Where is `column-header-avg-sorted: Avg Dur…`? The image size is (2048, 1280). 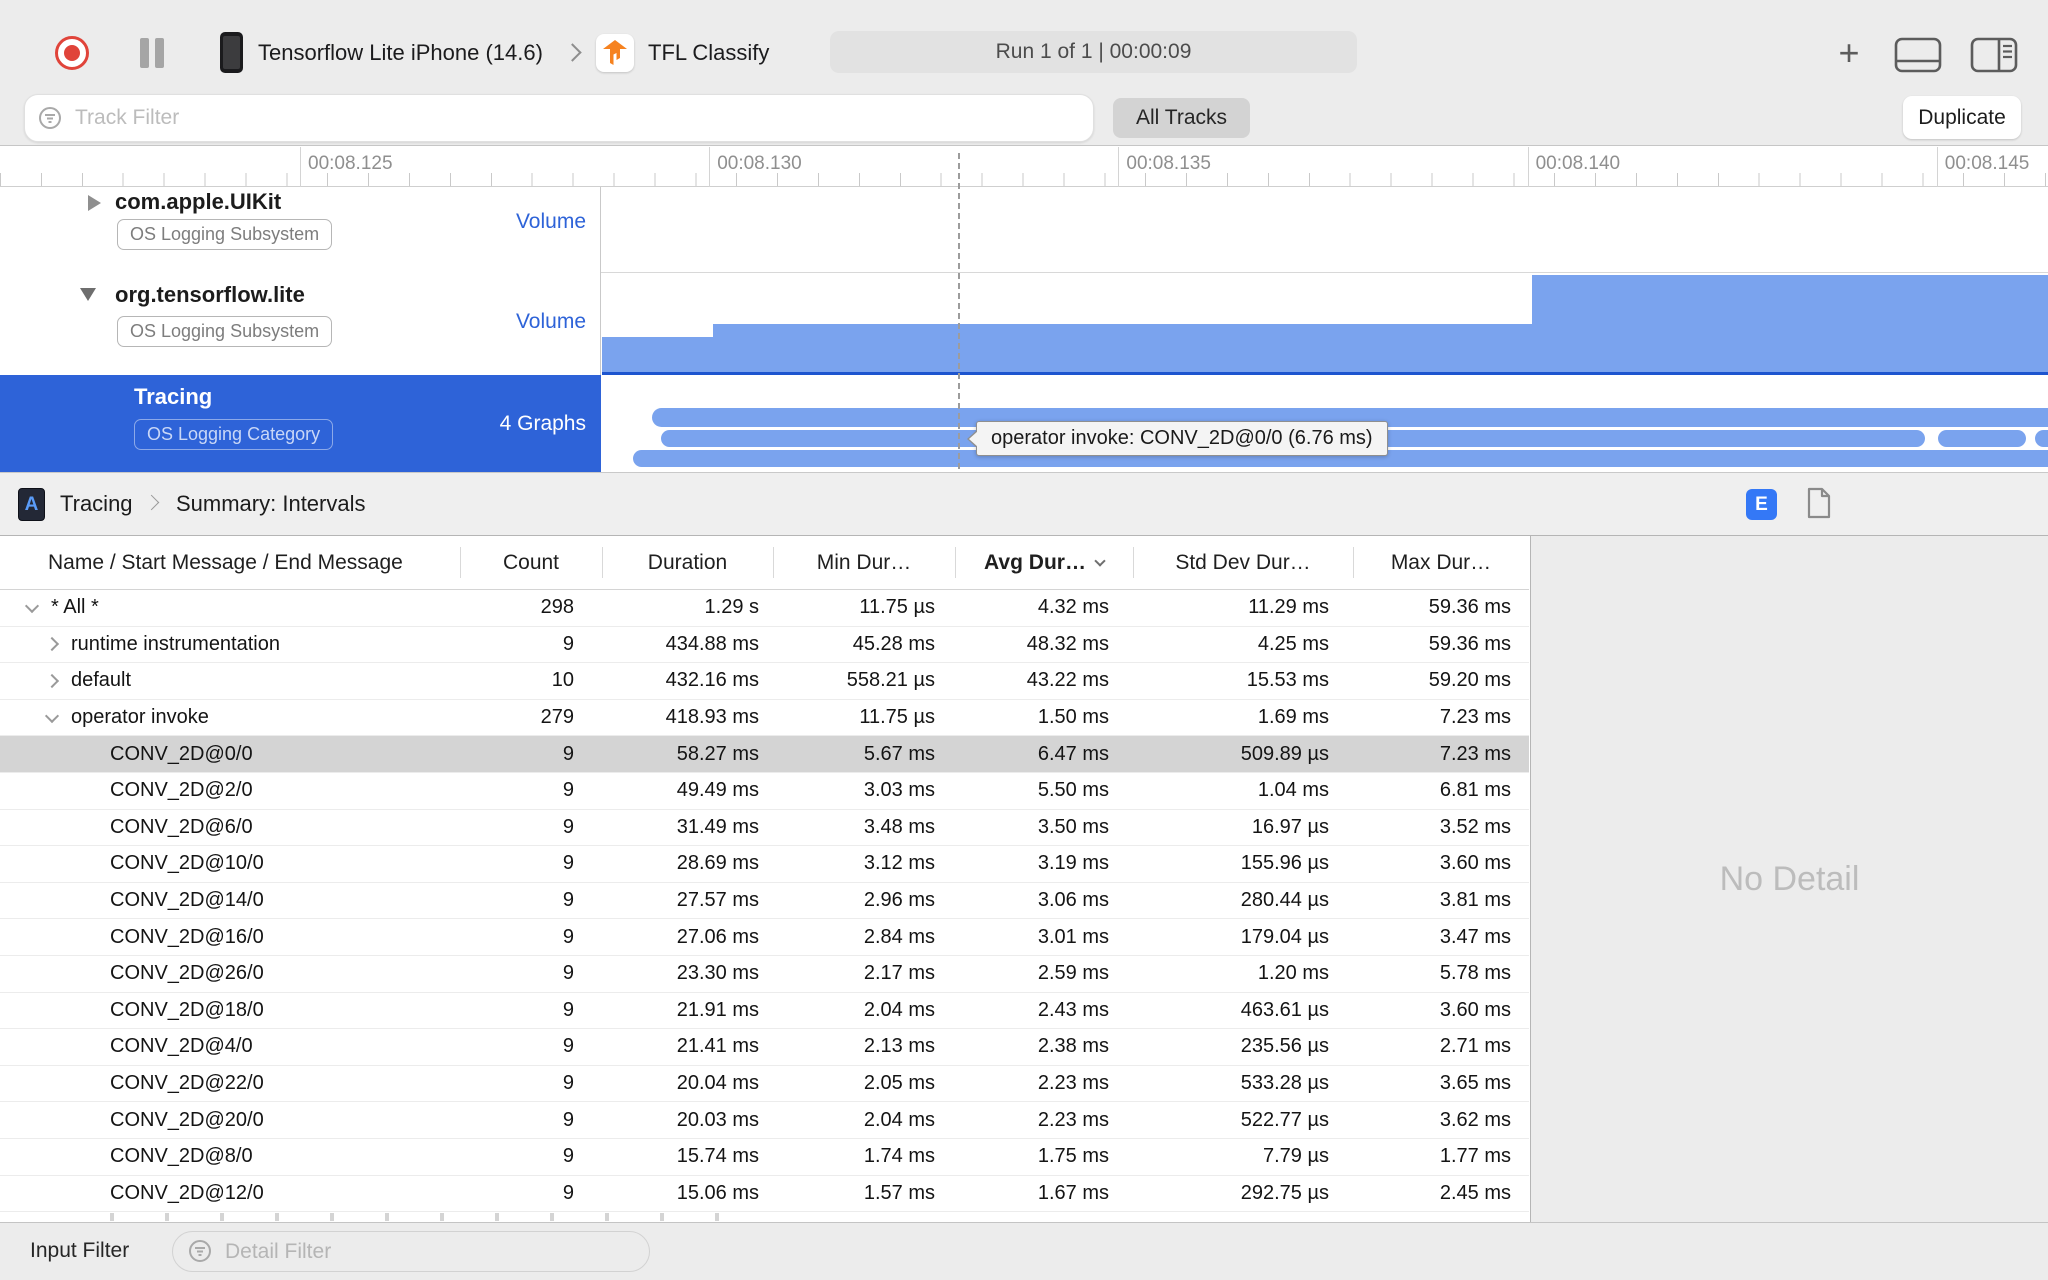 column-header-avg-sorted: Avg Dur… is located at coordinates (1044, 562).